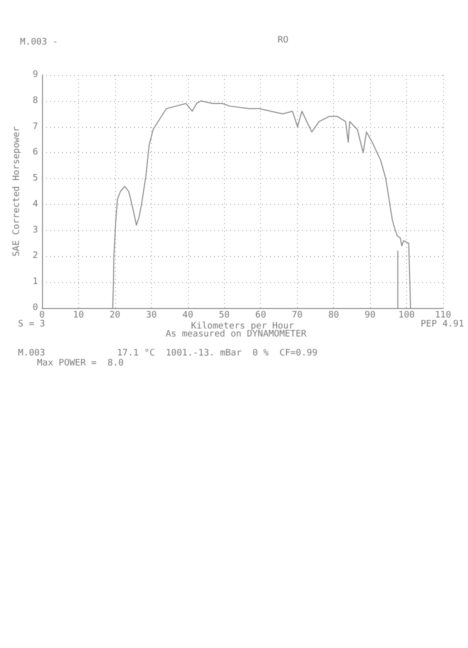  What do you see at coordinates (443, 315) in the screenshot?
I see `x-tick-label: 110` at bounding box center [443, 315].